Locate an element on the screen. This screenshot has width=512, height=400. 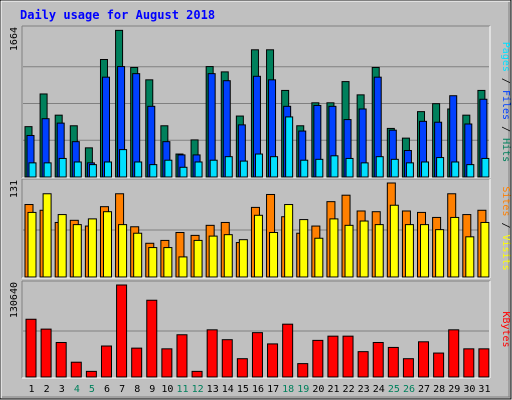
x-tick-label: 9 is located at coordinates (152, 389).